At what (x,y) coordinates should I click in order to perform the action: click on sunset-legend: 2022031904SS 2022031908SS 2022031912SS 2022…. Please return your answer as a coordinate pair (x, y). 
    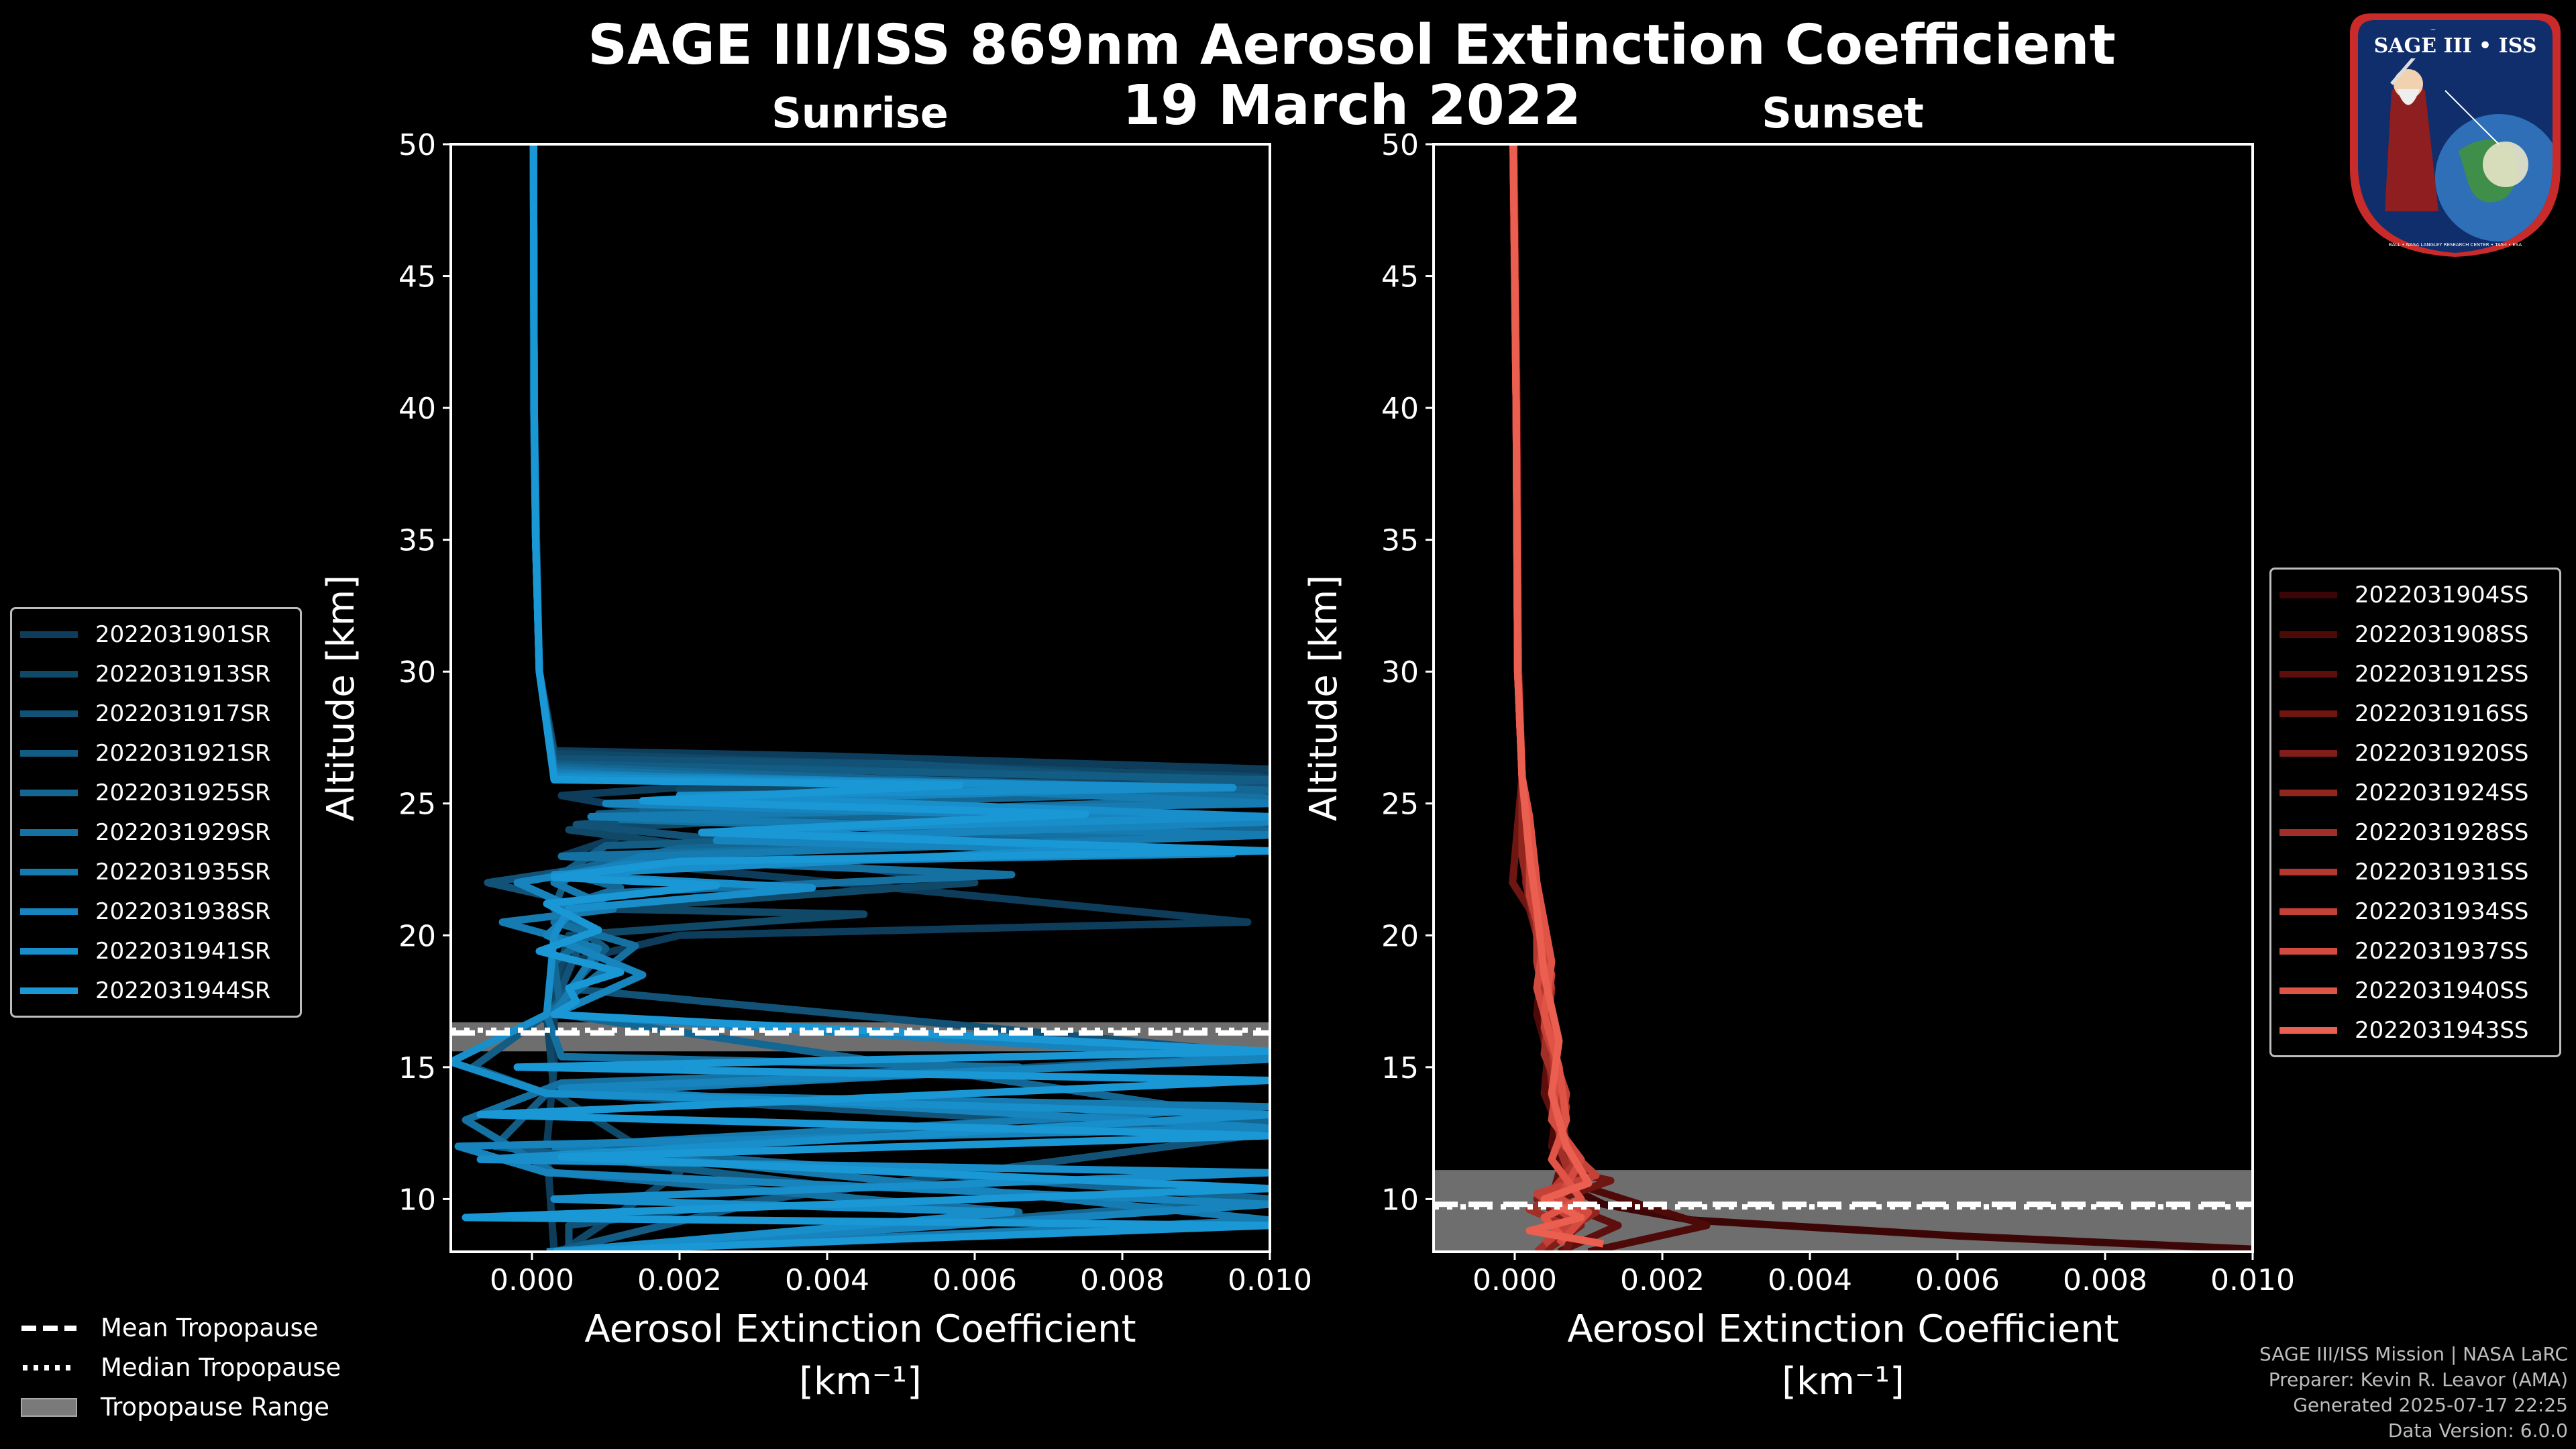
    Looking at the image, I should click on (2415, 812).